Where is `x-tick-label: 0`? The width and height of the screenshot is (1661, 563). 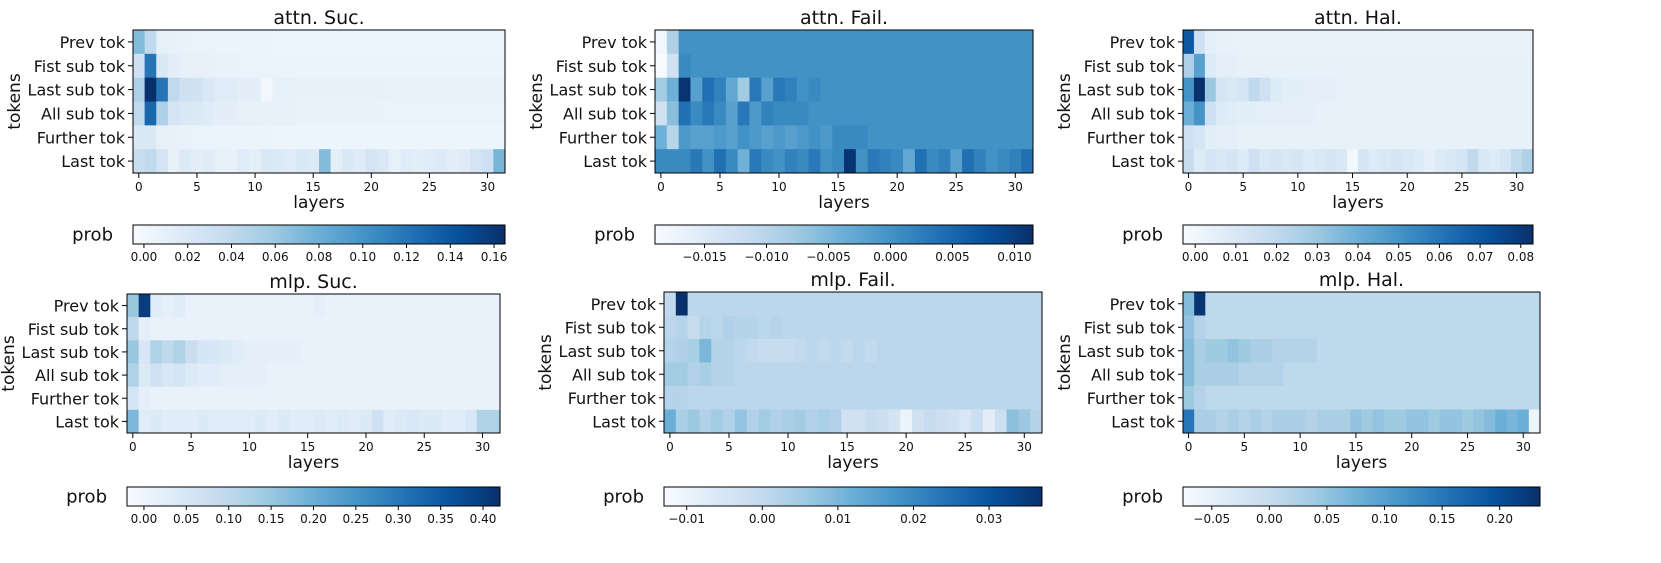 x-tick-label: 0 is located at coordinates (661, 187).